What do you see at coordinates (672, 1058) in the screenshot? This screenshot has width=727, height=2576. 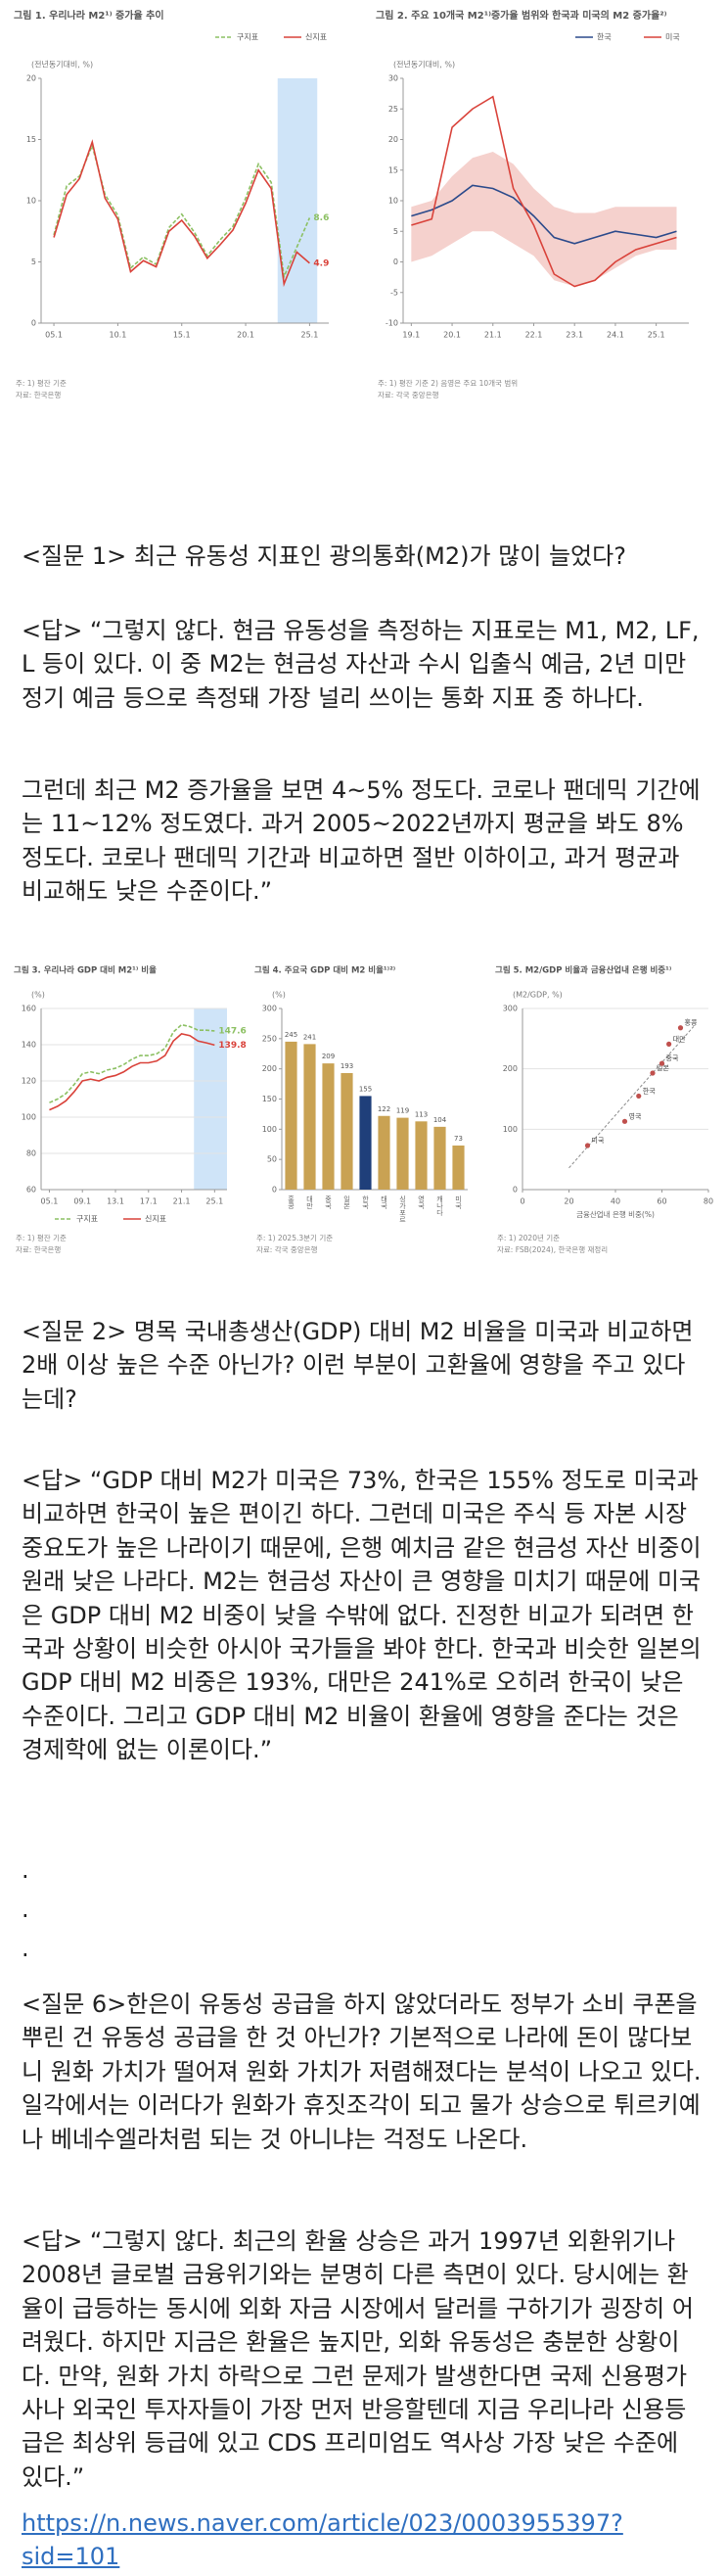 I see `point-label: 중국` at bounding box center [672, 1058].